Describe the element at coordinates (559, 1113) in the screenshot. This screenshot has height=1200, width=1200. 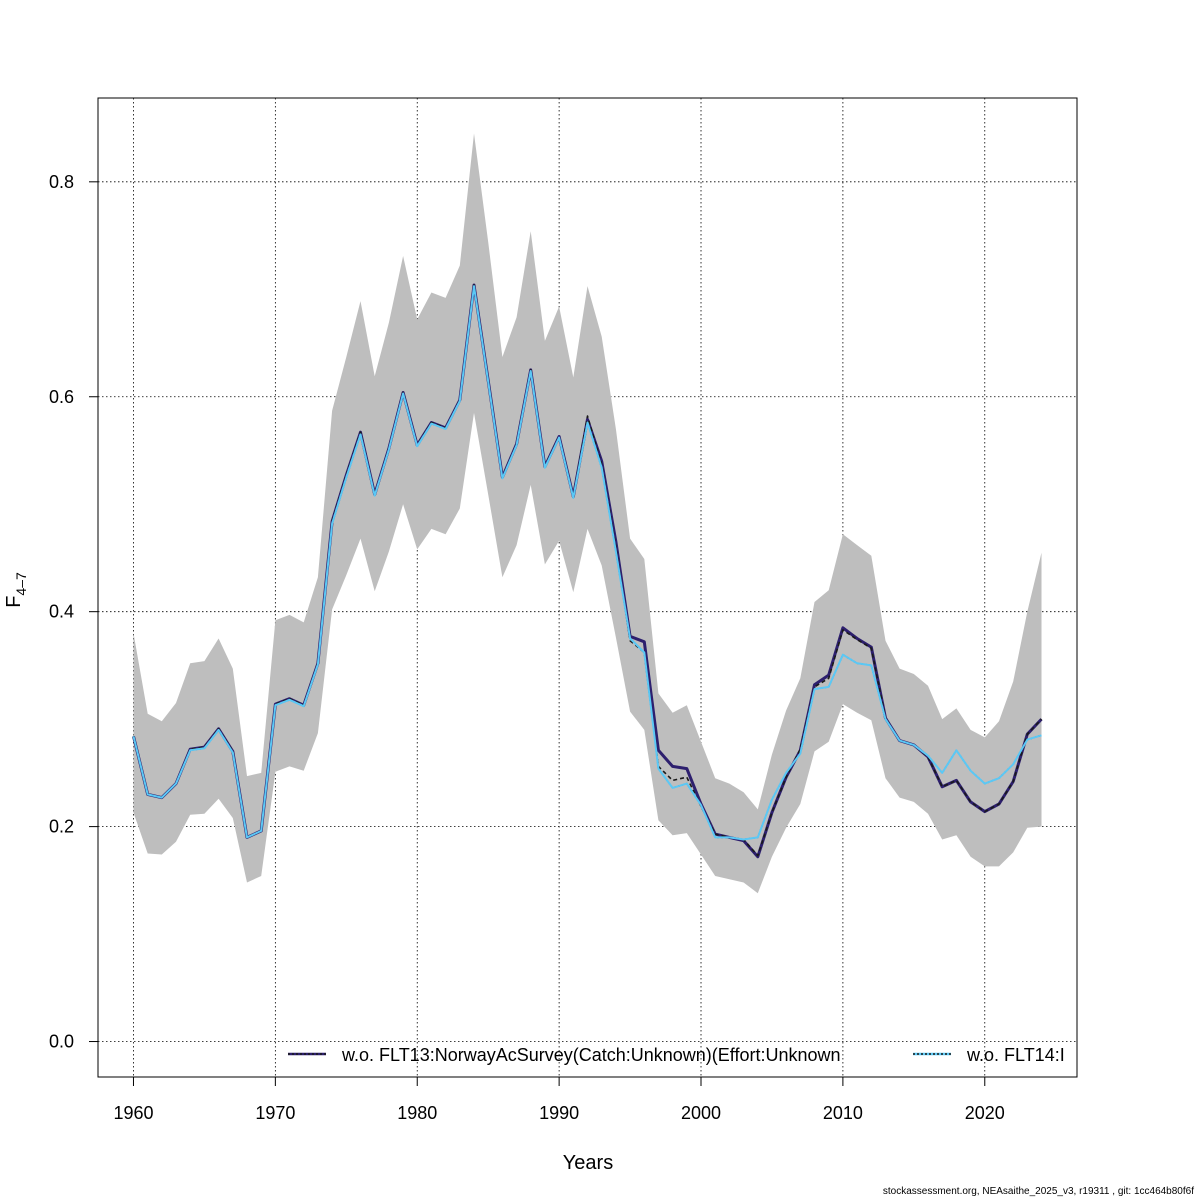
I see `x-tick-label: 1990` at that location.